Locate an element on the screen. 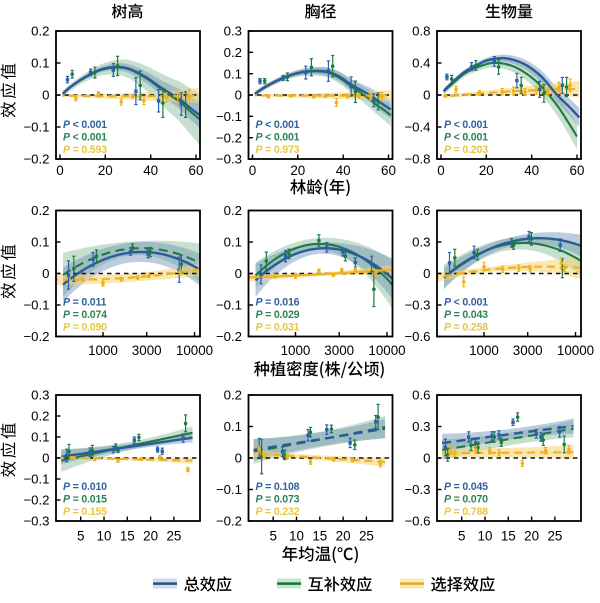 This screenshot has height=603, width=600. svg-text: P = 0.074 is located at coordinates (85, 315).